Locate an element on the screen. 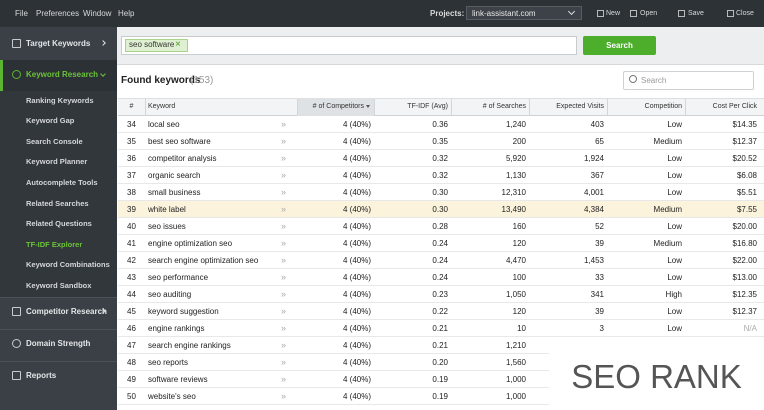 The width and height of the screenshot is (764, 410). search-input is located at coordinates (349, 45).